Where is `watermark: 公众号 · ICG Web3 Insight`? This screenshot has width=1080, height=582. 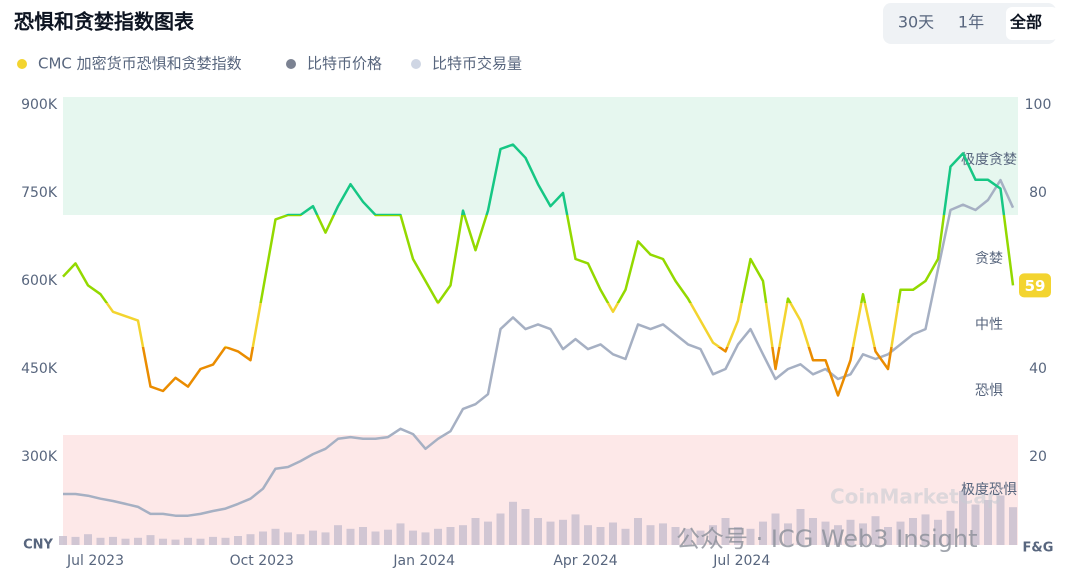 watermark: 公众号 · ICG Web3 Insight is located at coordinates (827, 539).